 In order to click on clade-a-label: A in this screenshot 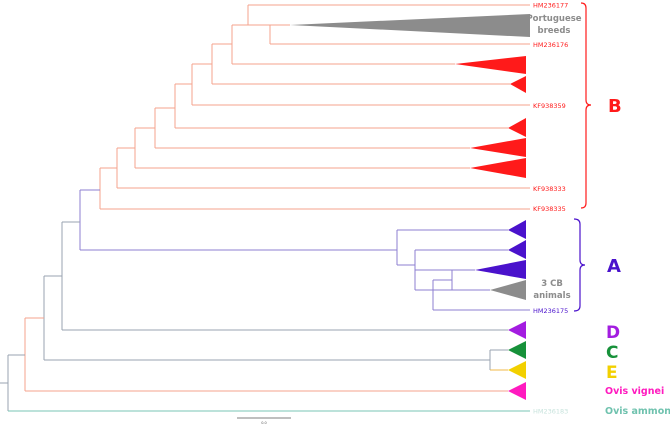, I will do `click(614, 266)`.